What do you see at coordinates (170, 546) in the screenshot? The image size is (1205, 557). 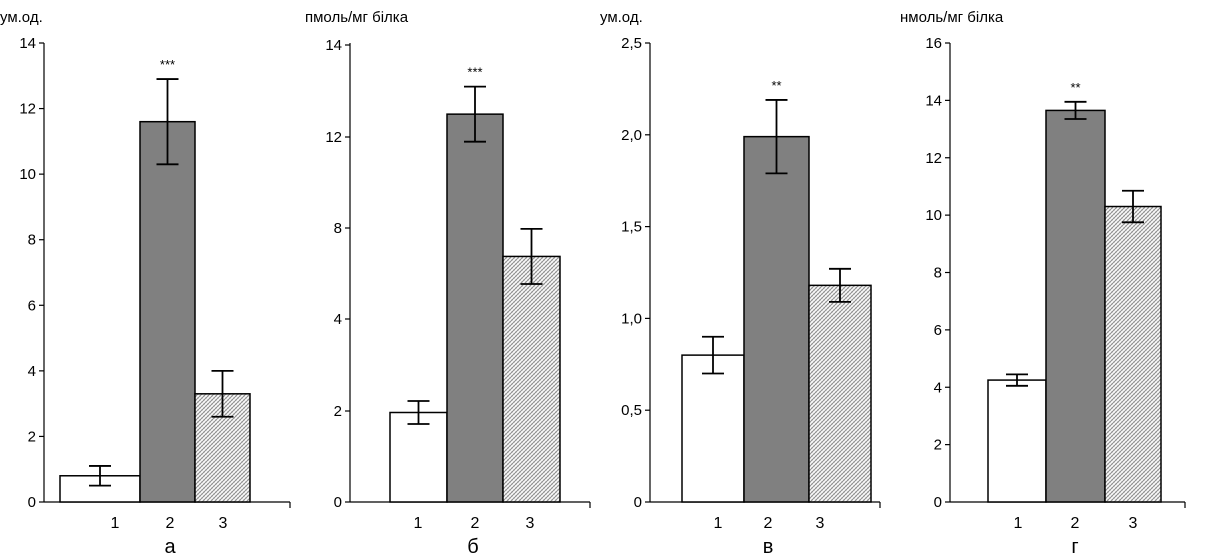 I see `panel-label: а` at bounding box center [170, 546].